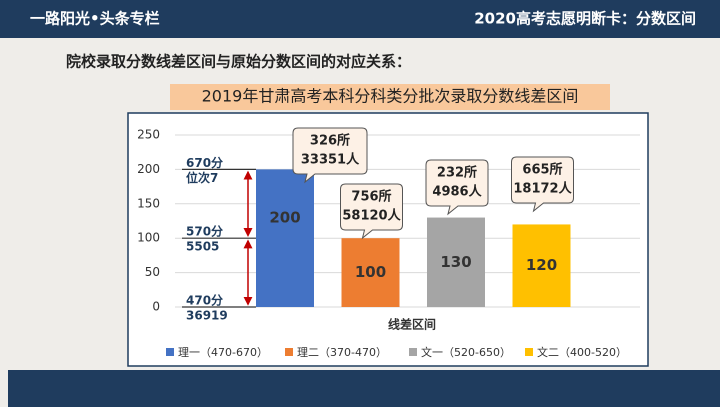  Describe the element at coordinates (330, 141) in the screenshot. I see `callout-text: 326所` at that location.